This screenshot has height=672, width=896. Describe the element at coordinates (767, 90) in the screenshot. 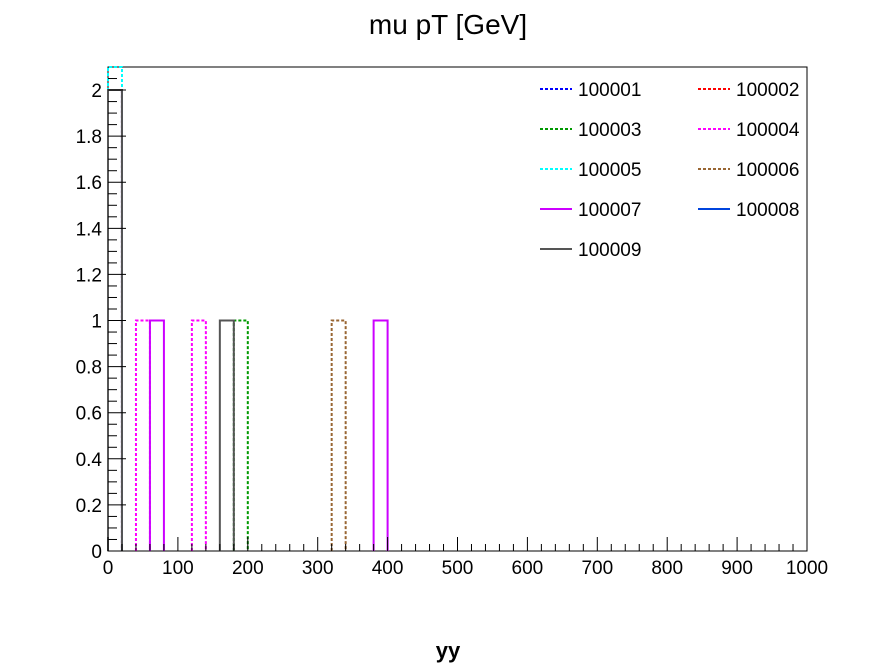

I see `legend-label-100002: 100002` at that location.